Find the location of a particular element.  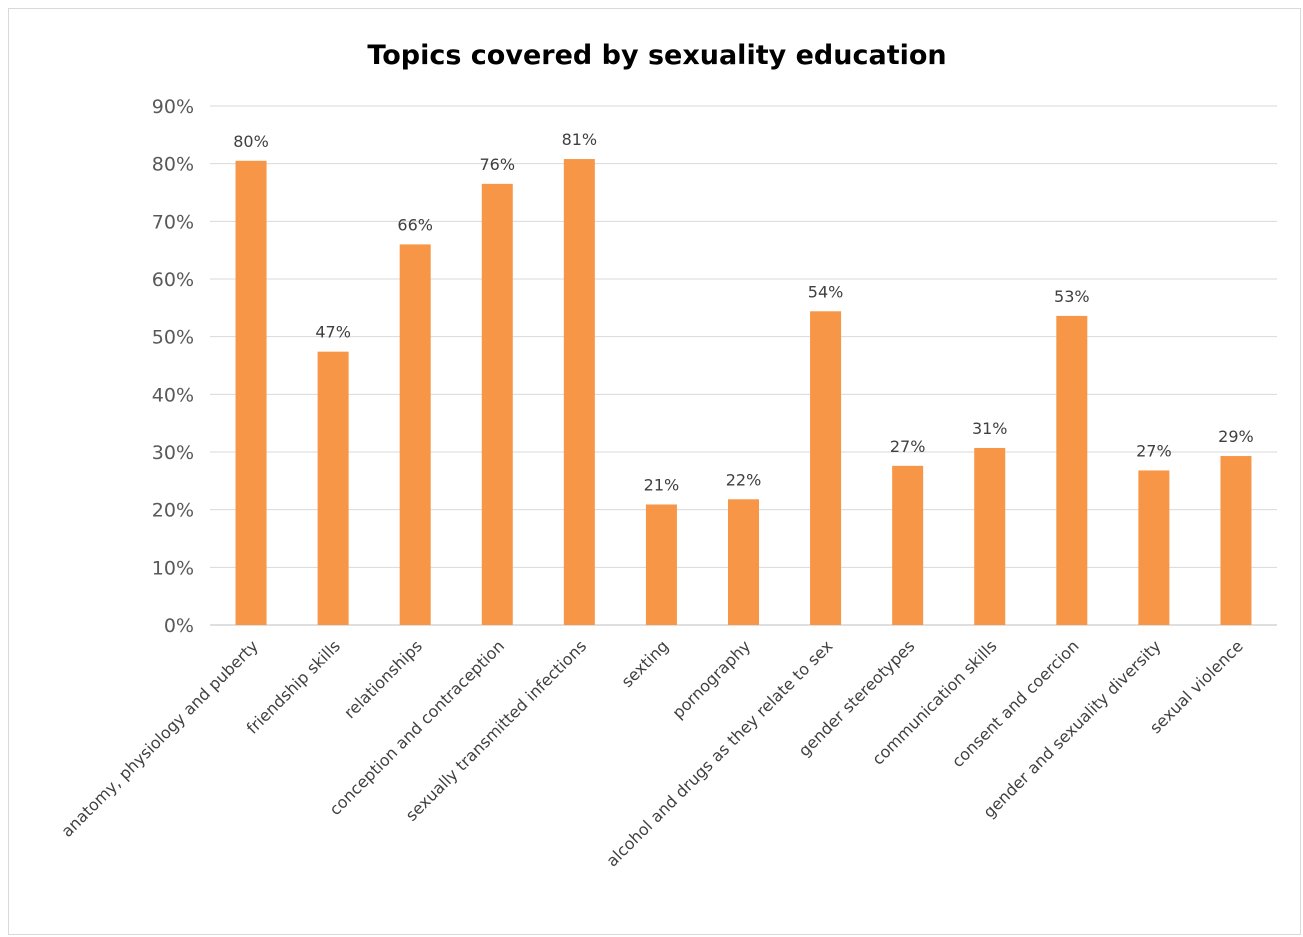

y-tick-label: 20% is located at coordinates (173, 511).